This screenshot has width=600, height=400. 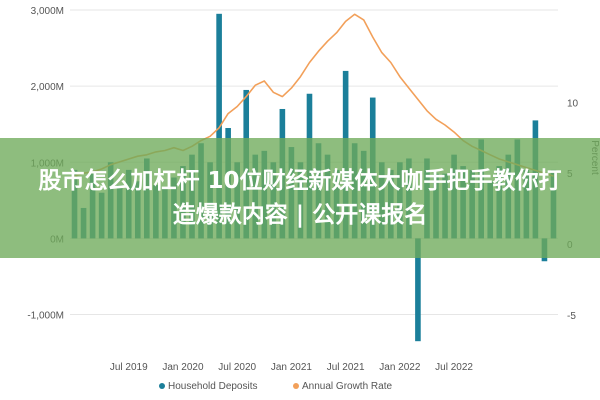 I want to click on legend-marker-household-deposits, so click(x=162, y=386).